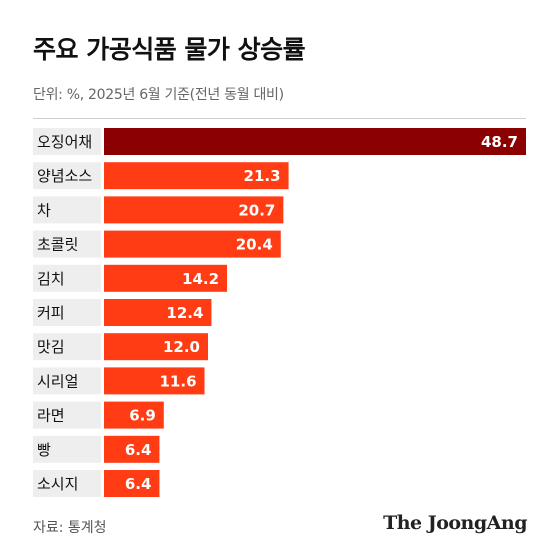 The height and width of the screenshot is (560, 560). What do you see at coordinates (200, 279) in the screenshot?
I see `value-label: 14.2` at bounding box center [200, 279].